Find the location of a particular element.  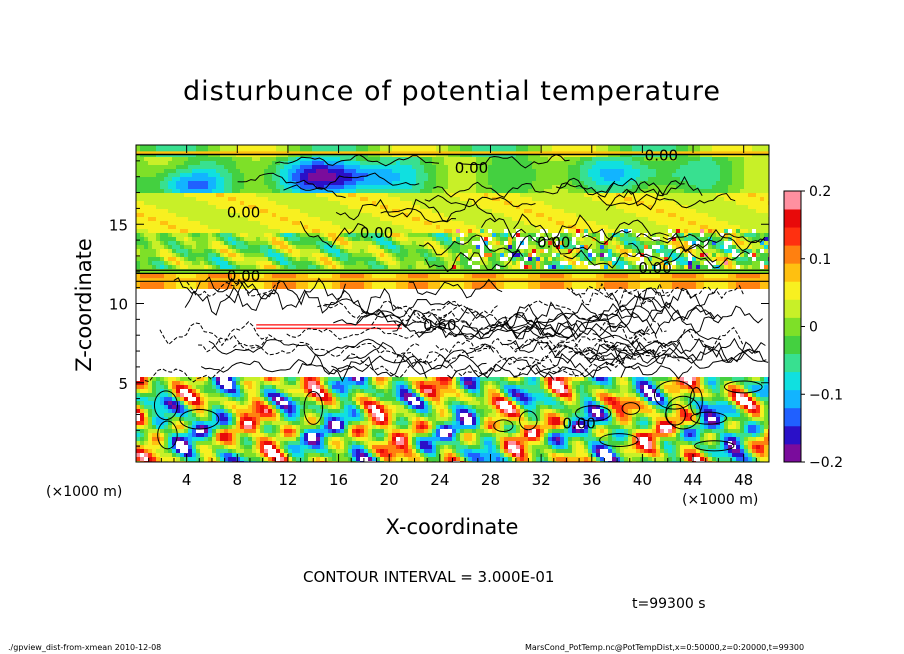

y-unit-label: (×1000 m) is located at coordinates (84, 492).